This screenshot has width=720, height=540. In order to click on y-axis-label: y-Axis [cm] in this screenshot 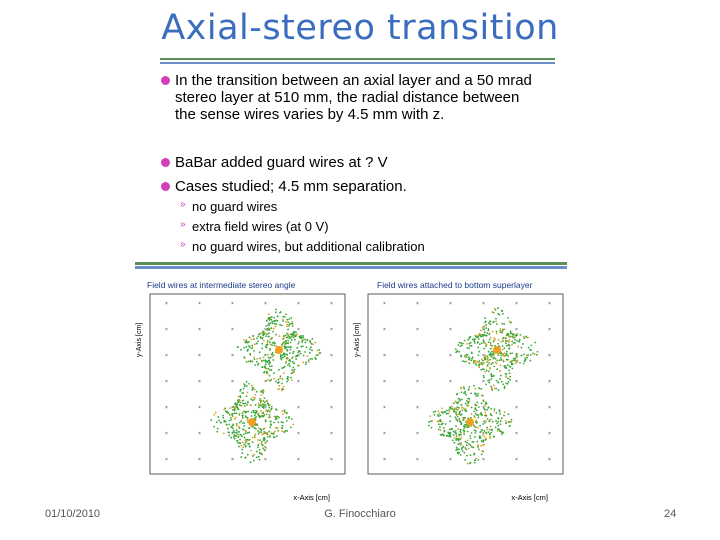, I will do `click(139, 340)`.